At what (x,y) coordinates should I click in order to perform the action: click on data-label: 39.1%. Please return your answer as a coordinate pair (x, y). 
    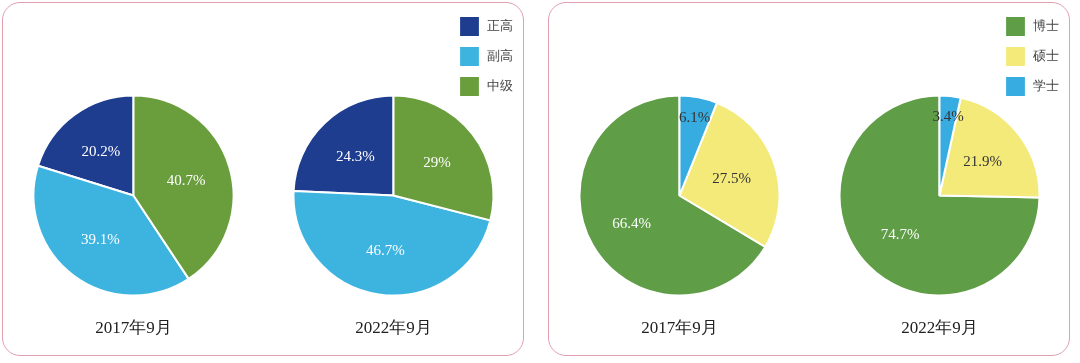
    Looking at the image, I should click on (100, 239).